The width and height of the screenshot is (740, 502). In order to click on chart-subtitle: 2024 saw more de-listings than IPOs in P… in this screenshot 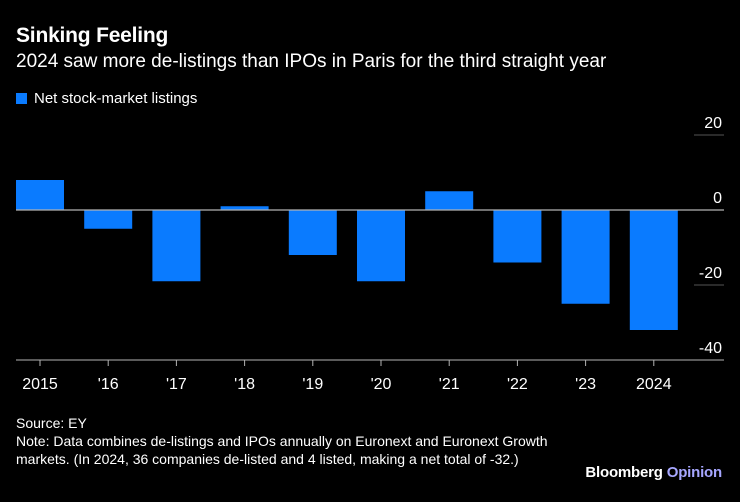, I will do `click(311, 61)`.